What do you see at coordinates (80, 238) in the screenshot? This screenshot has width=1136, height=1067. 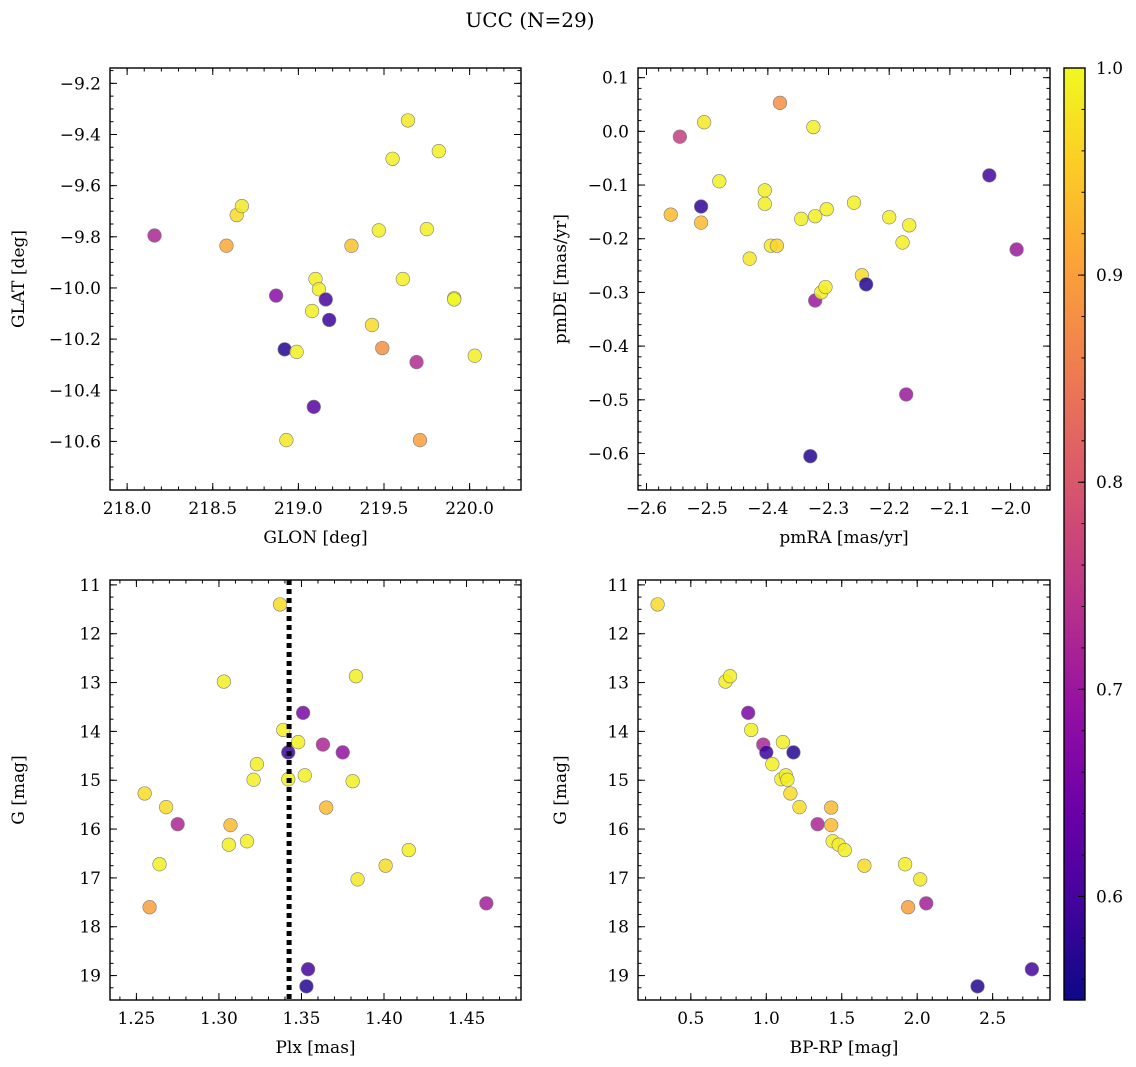 I see `y-tick-label: −9.8` at bounding box center [80, 238].